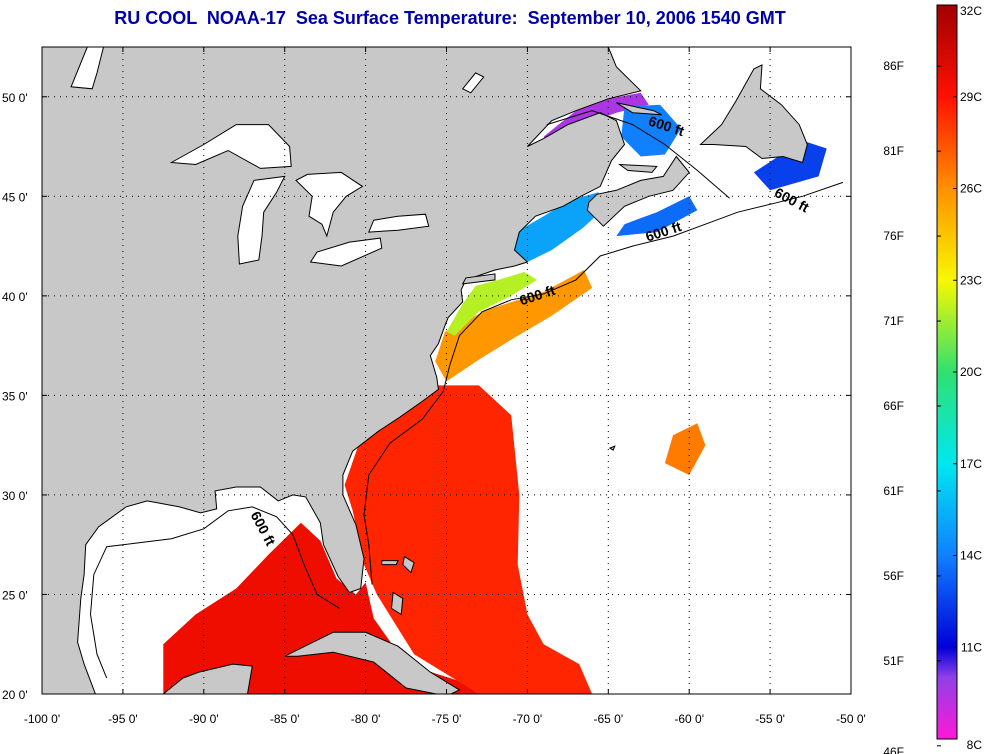 The width and height of the screenshot is (984, 754). What do you see at coordinates (204, 719) in the screenshot?
I see `lon-tick-label: -90 0'` at bounding box center [204, 719].